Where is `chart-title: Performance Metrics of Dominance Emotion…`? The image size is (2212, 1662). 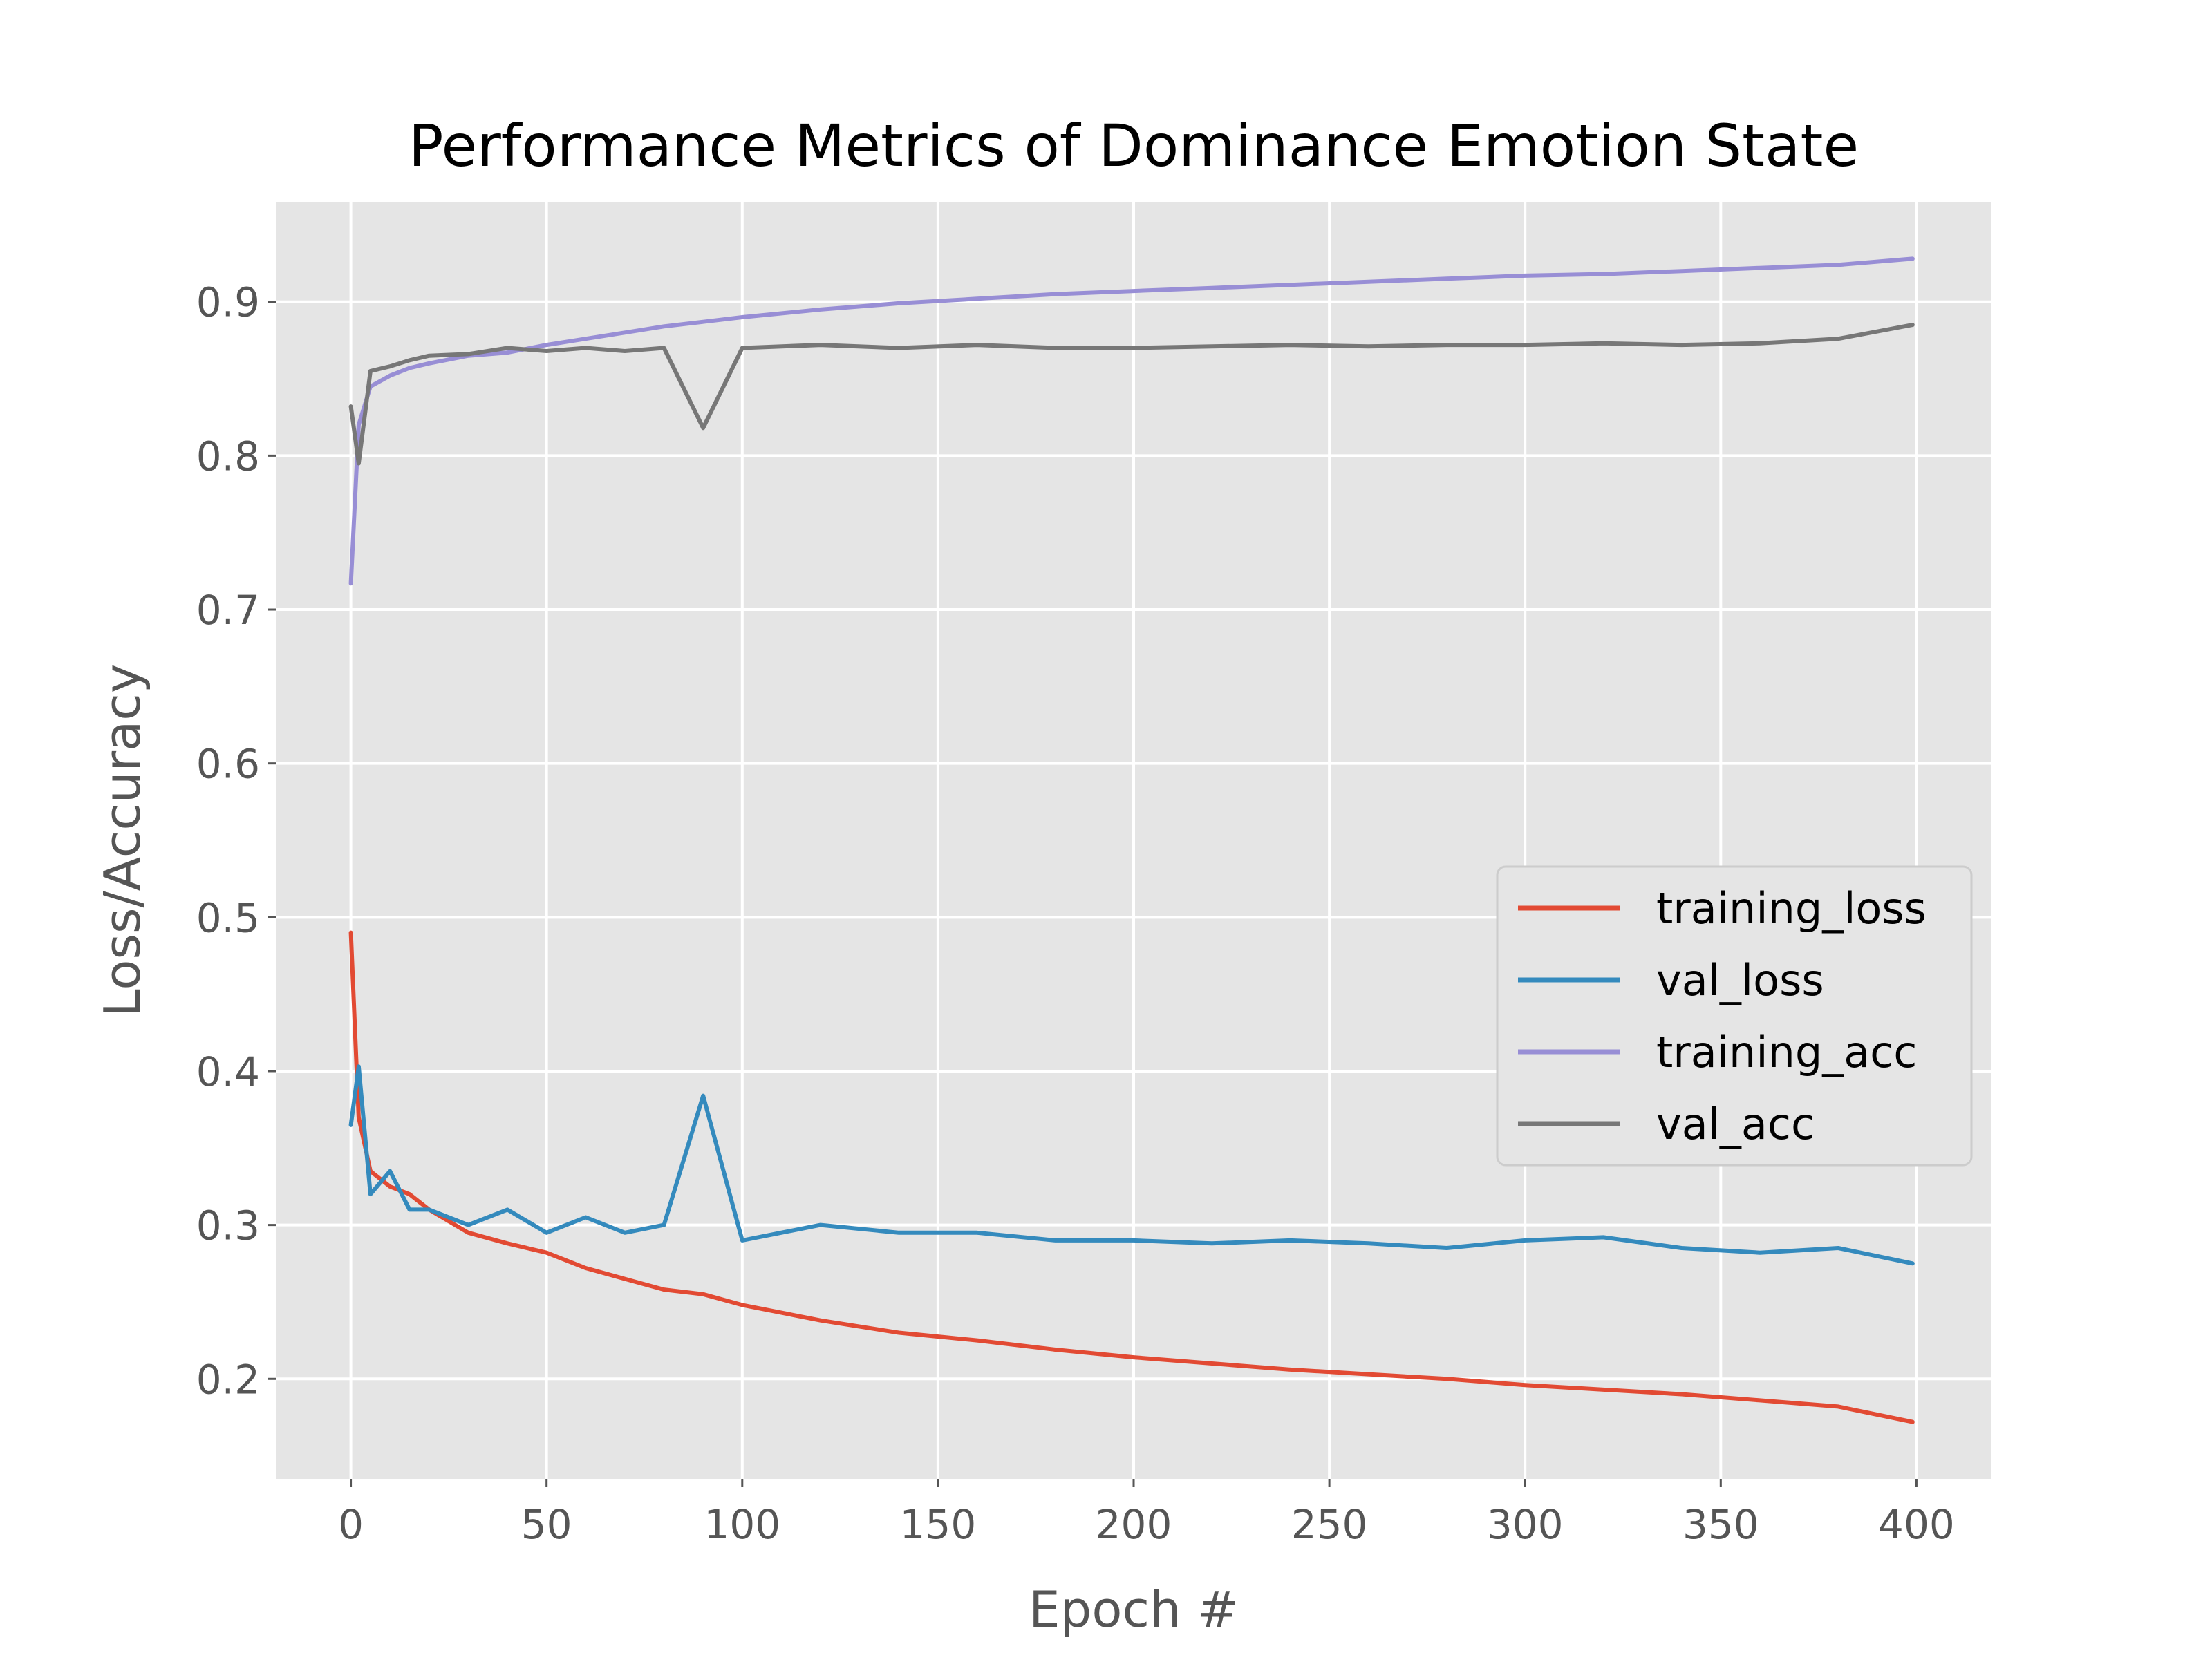 chart-title: Performance Metrics of Dominance Emotion… is located at coordinates (1134, 146).